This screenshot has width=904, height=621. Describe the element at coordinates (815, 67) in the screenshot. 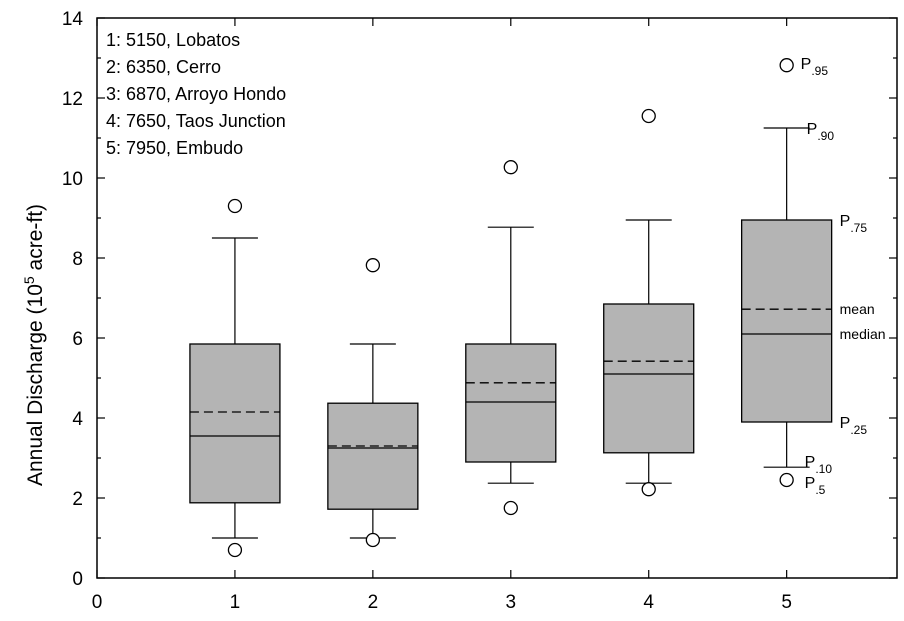

I see `annotation-p95: P.95` at that location.